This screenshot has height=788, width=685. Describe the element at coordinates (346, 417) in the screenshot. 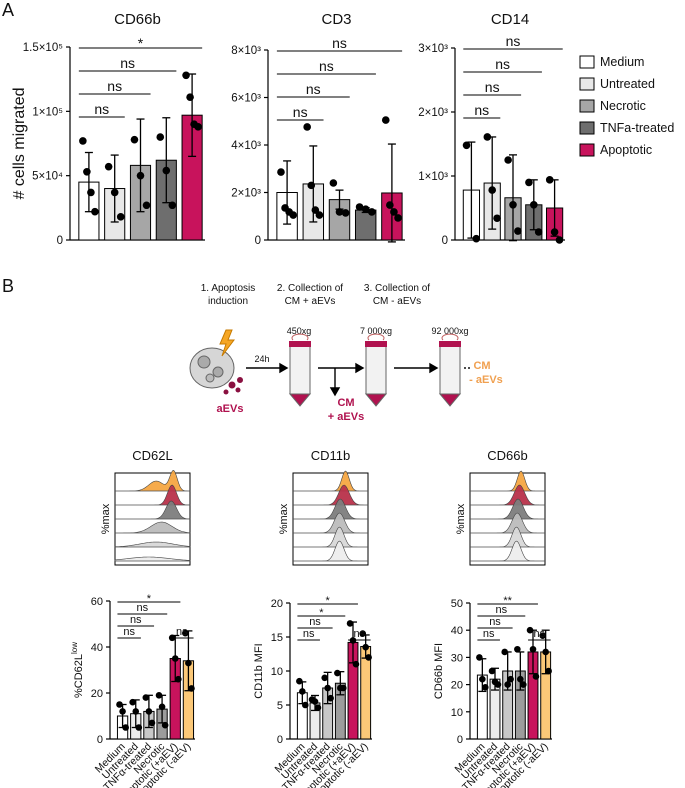

I see `cm-plus-label: + aEVs` at that location.